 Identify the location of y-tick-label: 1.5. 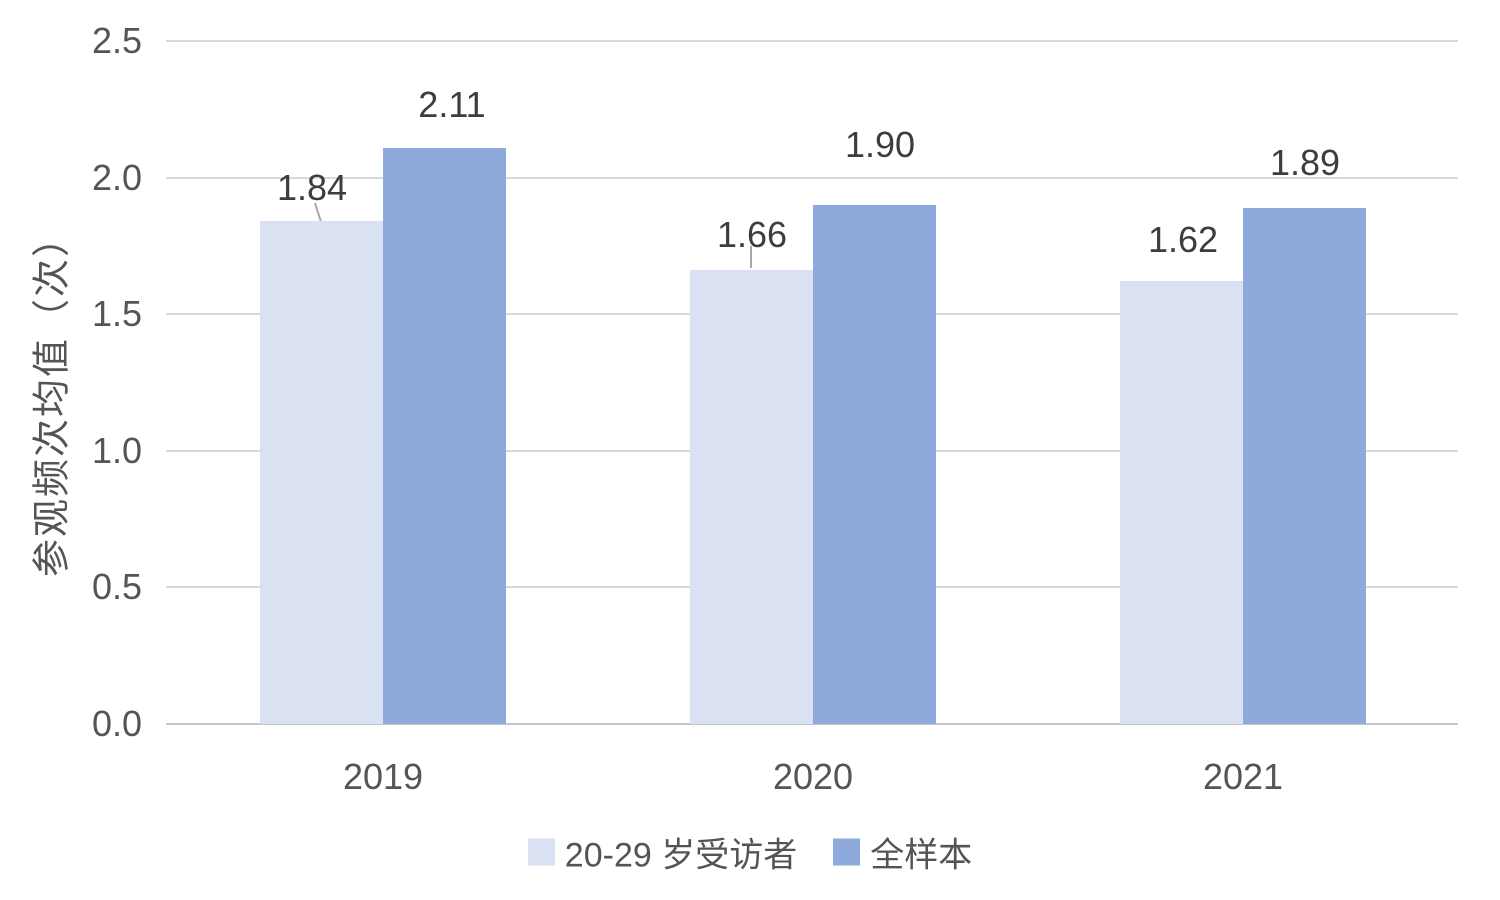
(116, 314).